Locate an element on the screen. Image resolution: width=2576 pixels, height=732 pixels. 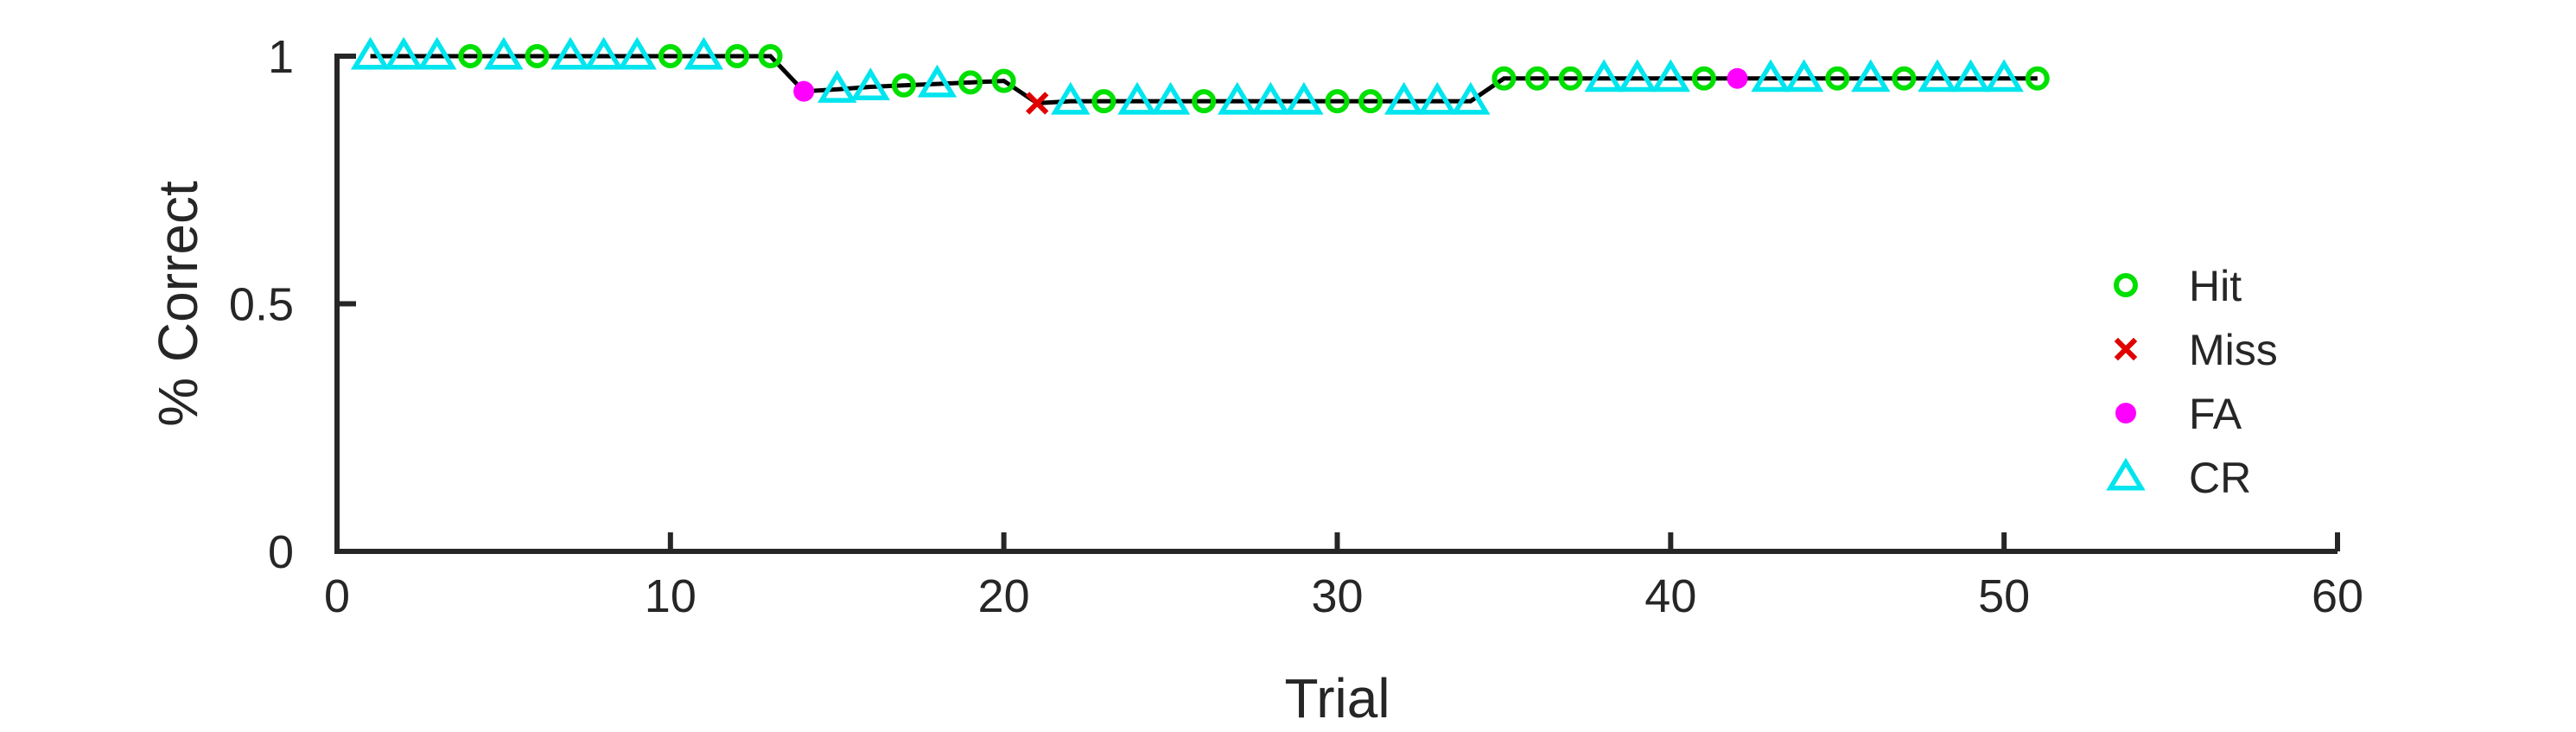
legend-marker-fa is located at coordinates (2125, 413).